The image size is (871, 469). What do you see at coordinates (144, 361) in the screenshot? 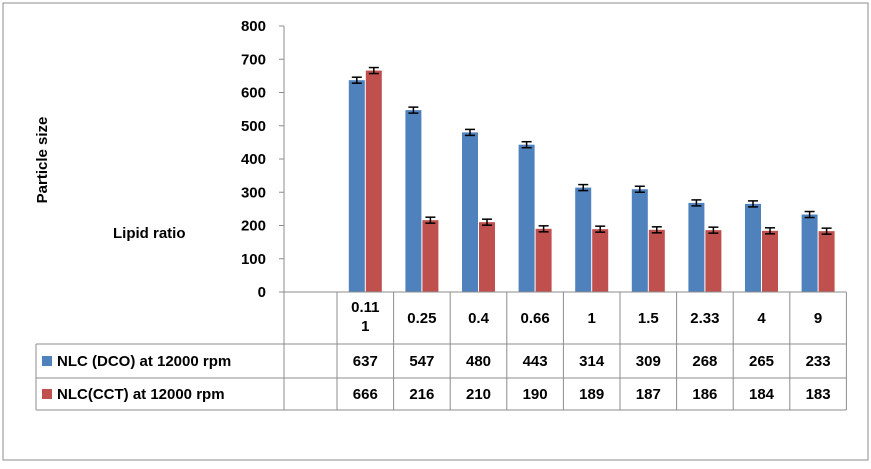
I see `legend-label: NLC (DCO) at 12000 rpm` at bounding box center [144, 361].